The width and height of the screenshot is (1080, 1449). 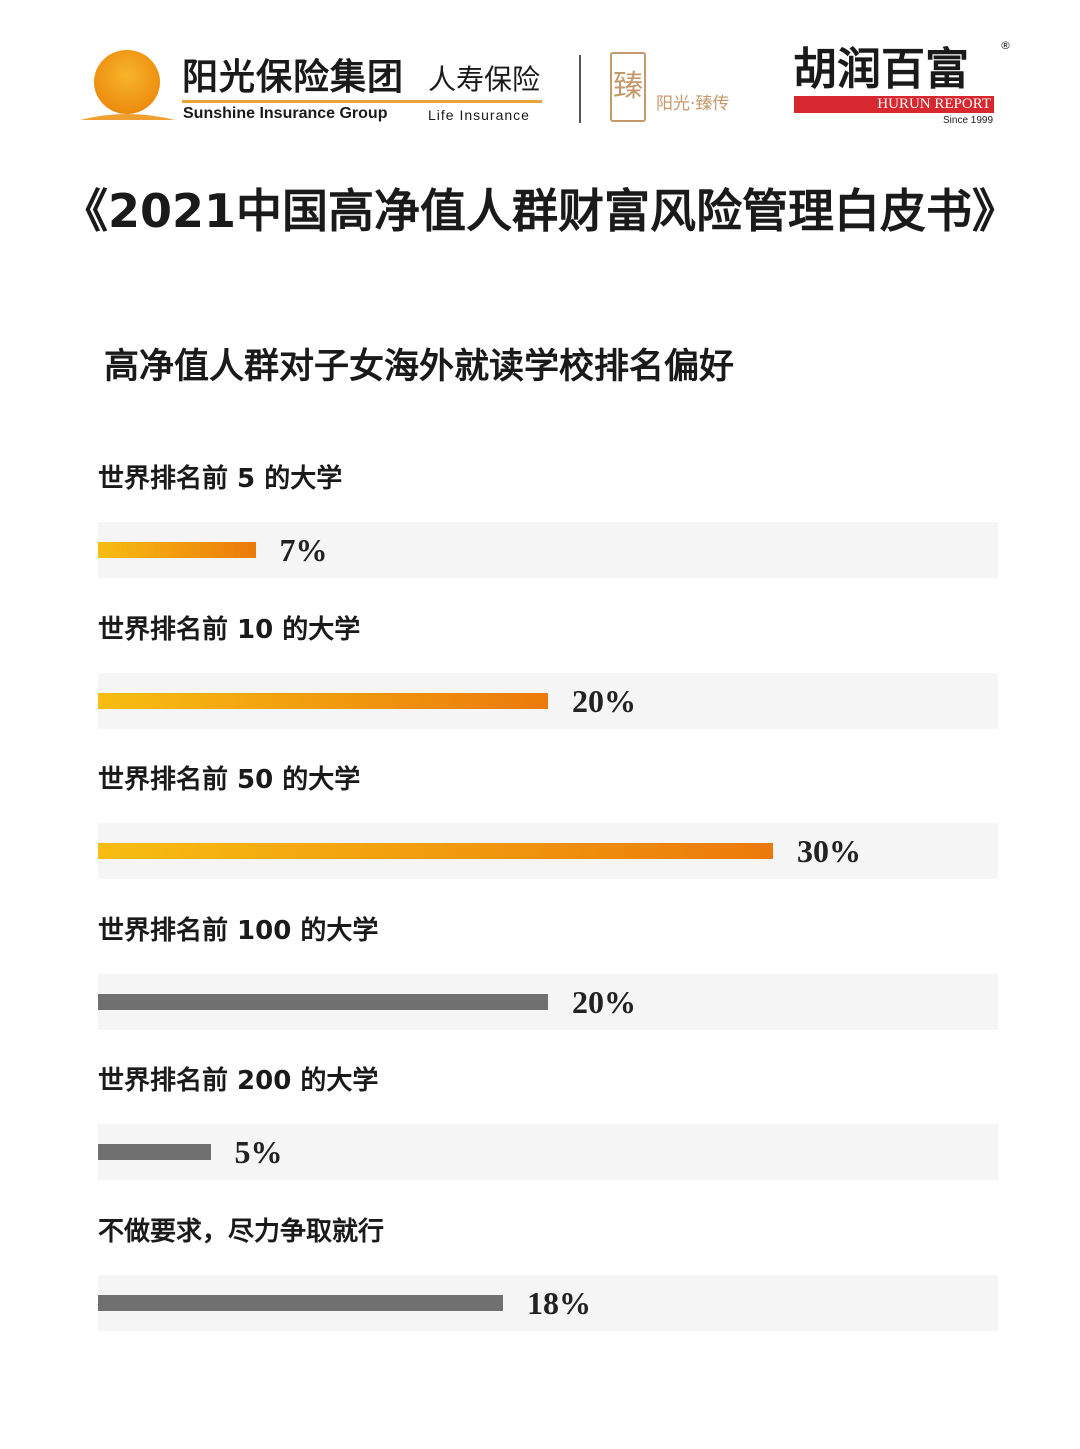 What do you see at coordinates (559, 1302) in the screenshot?
I see `value-label: 18%` at bounding box center [559, 1302].